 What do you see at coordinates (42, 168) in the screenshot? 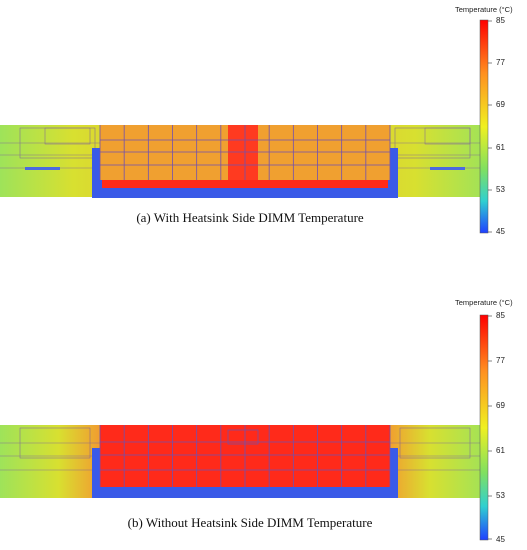
I see `left-connector` at bounding box center [42, 168].